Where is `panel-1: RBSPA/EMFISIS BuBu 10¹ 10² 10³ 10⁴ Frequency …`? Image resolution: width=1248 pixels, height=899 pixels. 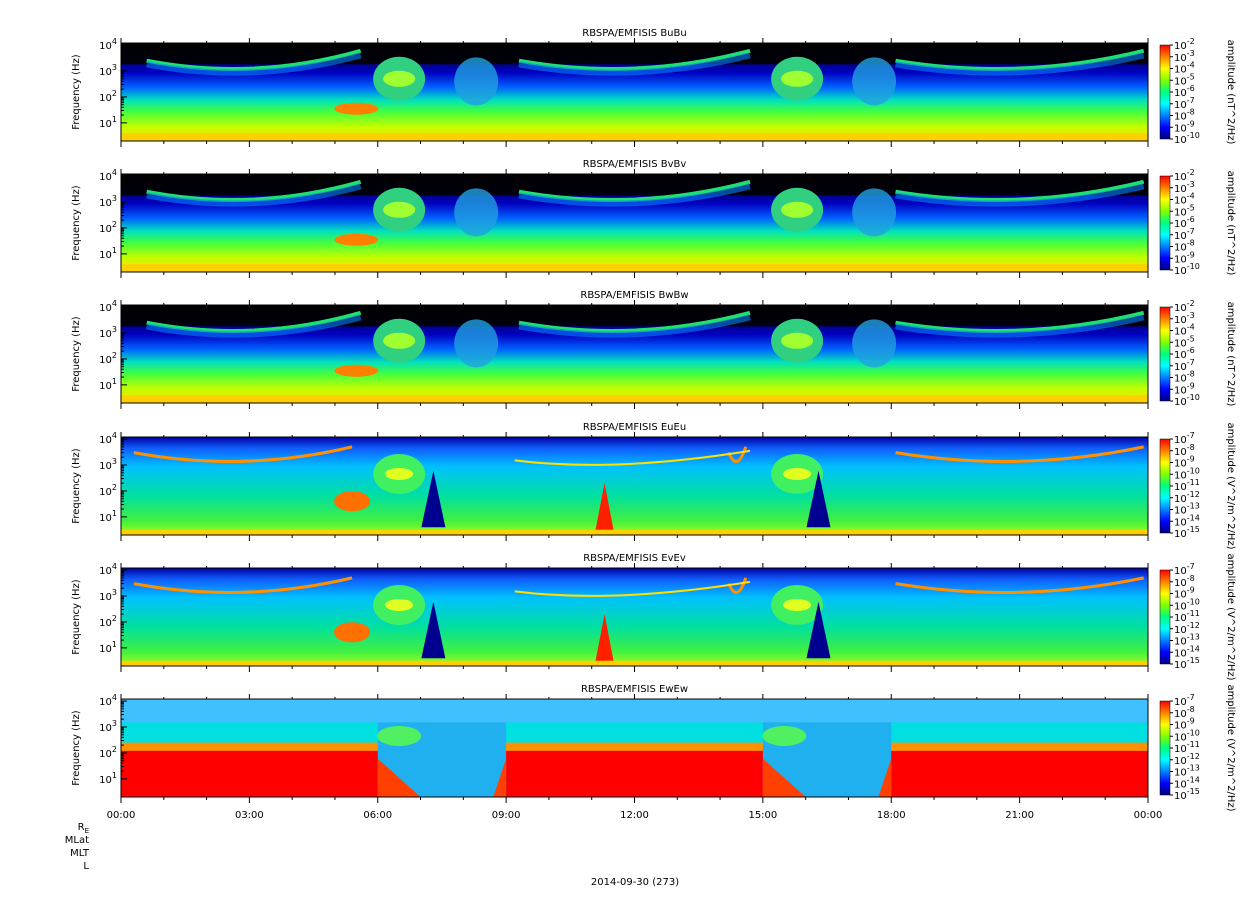 panel-1: RBSPA/EMFISIS BuBu 10¹ 10² 10³ 10⁴ Frequency … is located at coordinates (653, 87).